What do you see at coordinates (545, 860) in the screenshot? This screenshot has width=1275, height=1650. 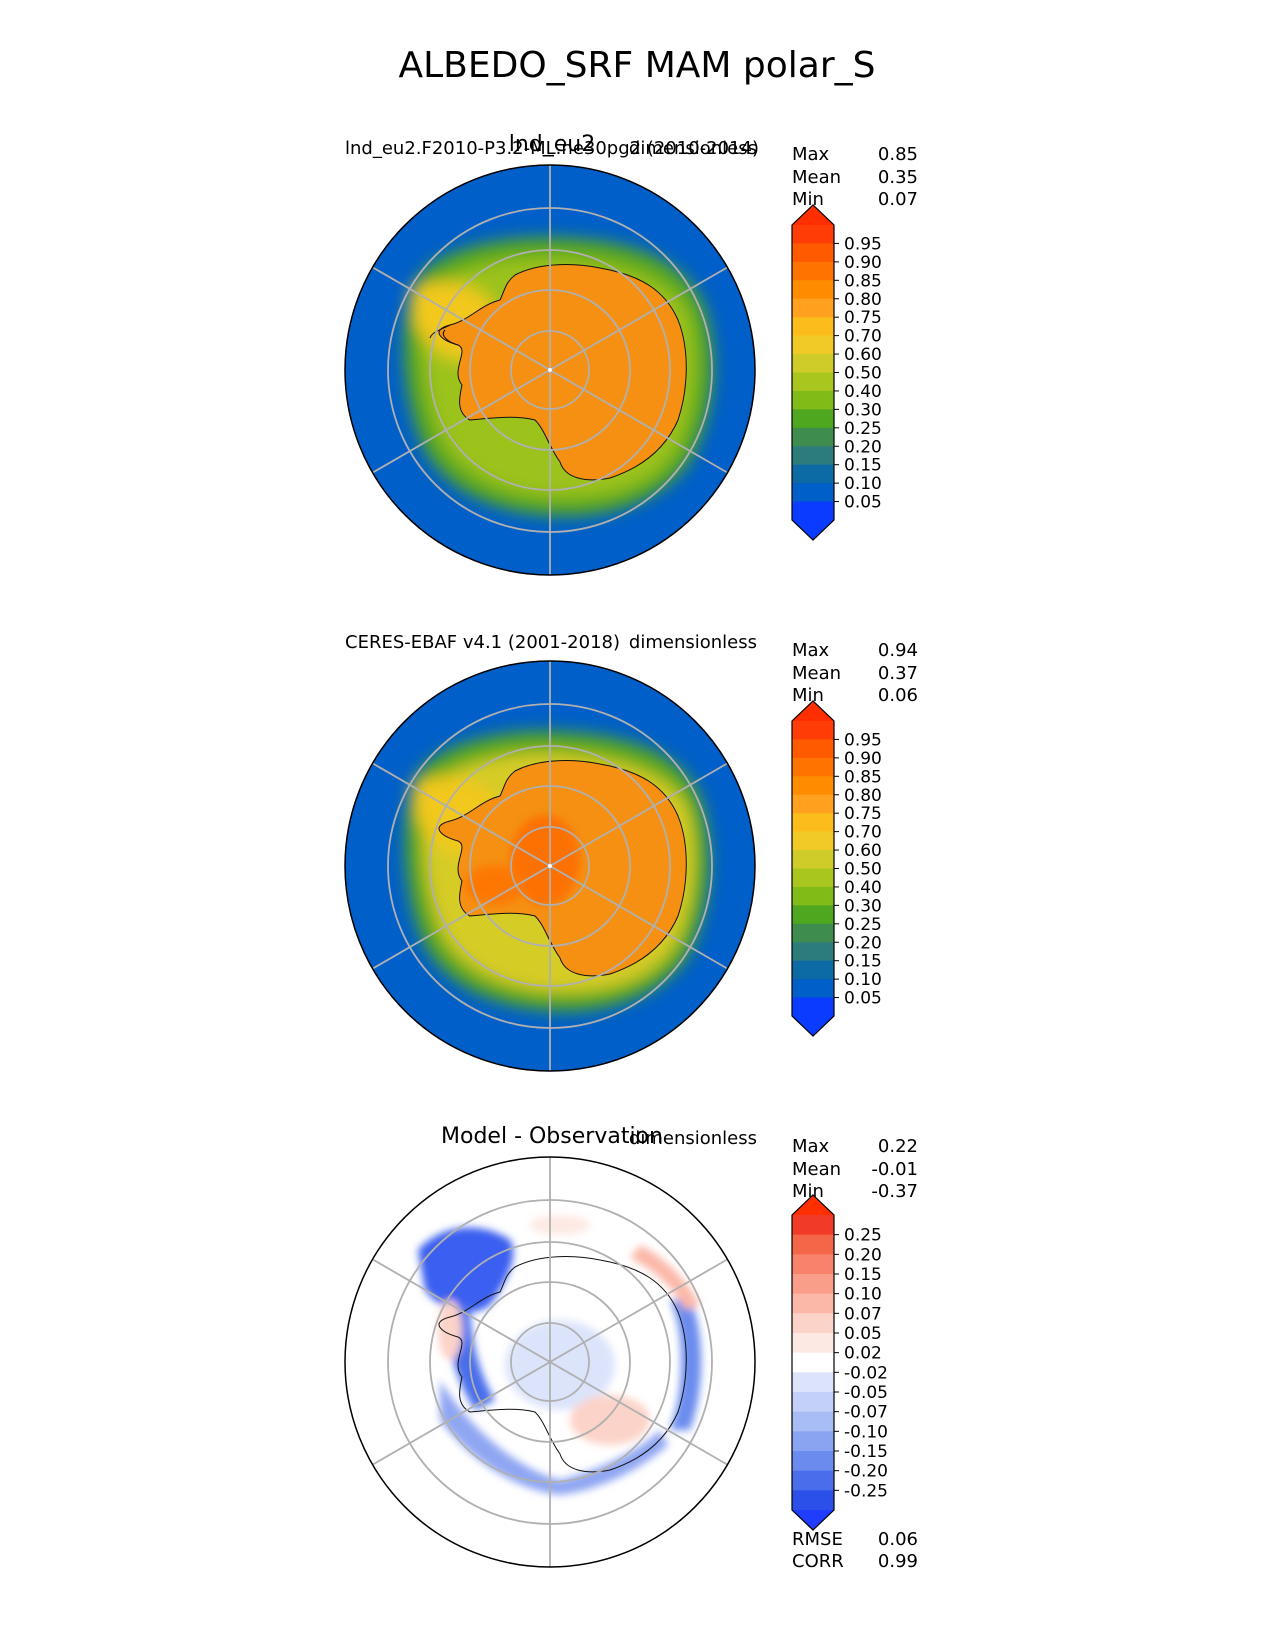 I see `high-albedo-core` at bounding box center [545, 860].